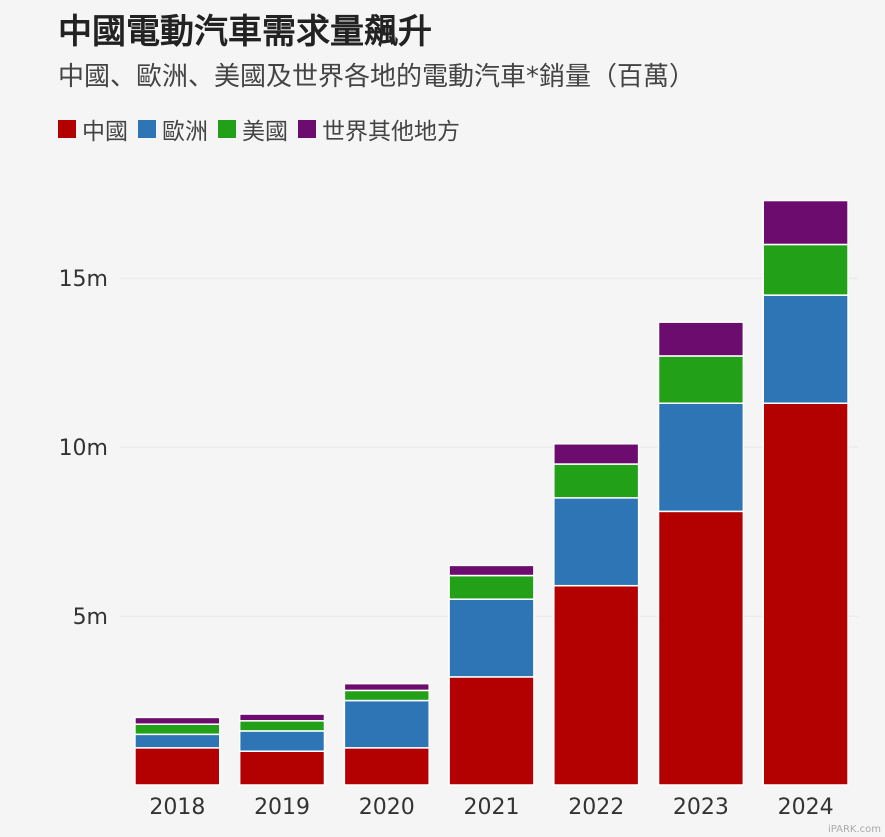  What do you see at coordinates (185, 132) in the screenshot?
I see `legend-label-europe: 歐洲` at bounding box center [185, 132].